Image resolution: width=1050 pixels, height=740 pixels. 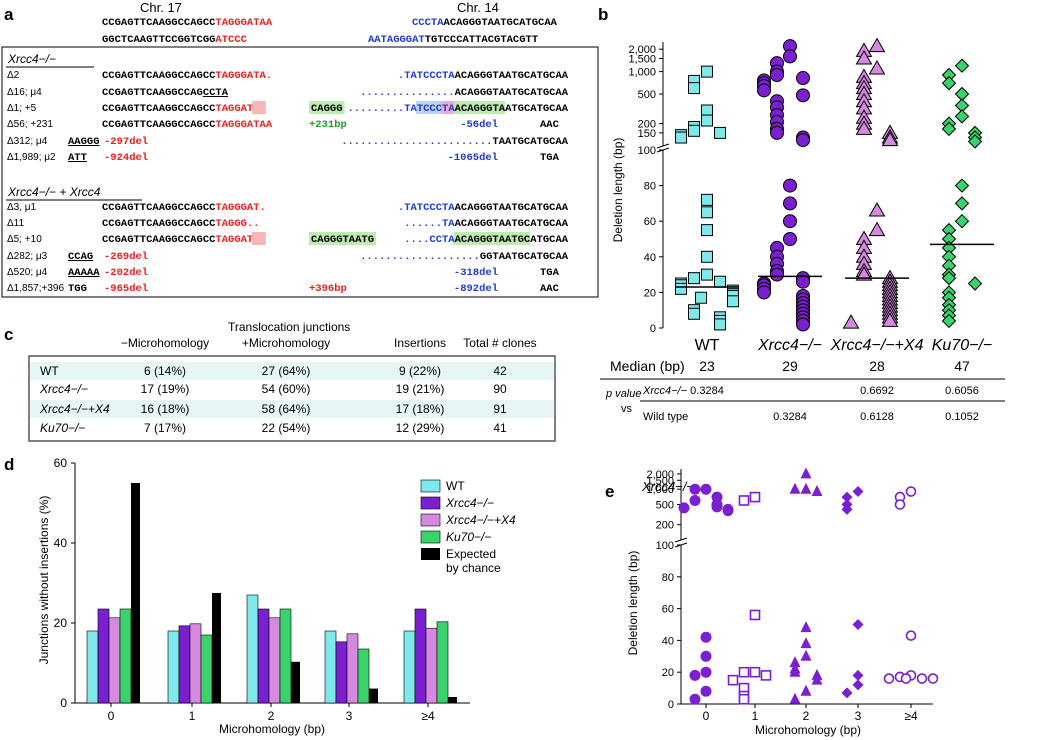 I want to click on insertion-highlight, so click(x=327, y=107).